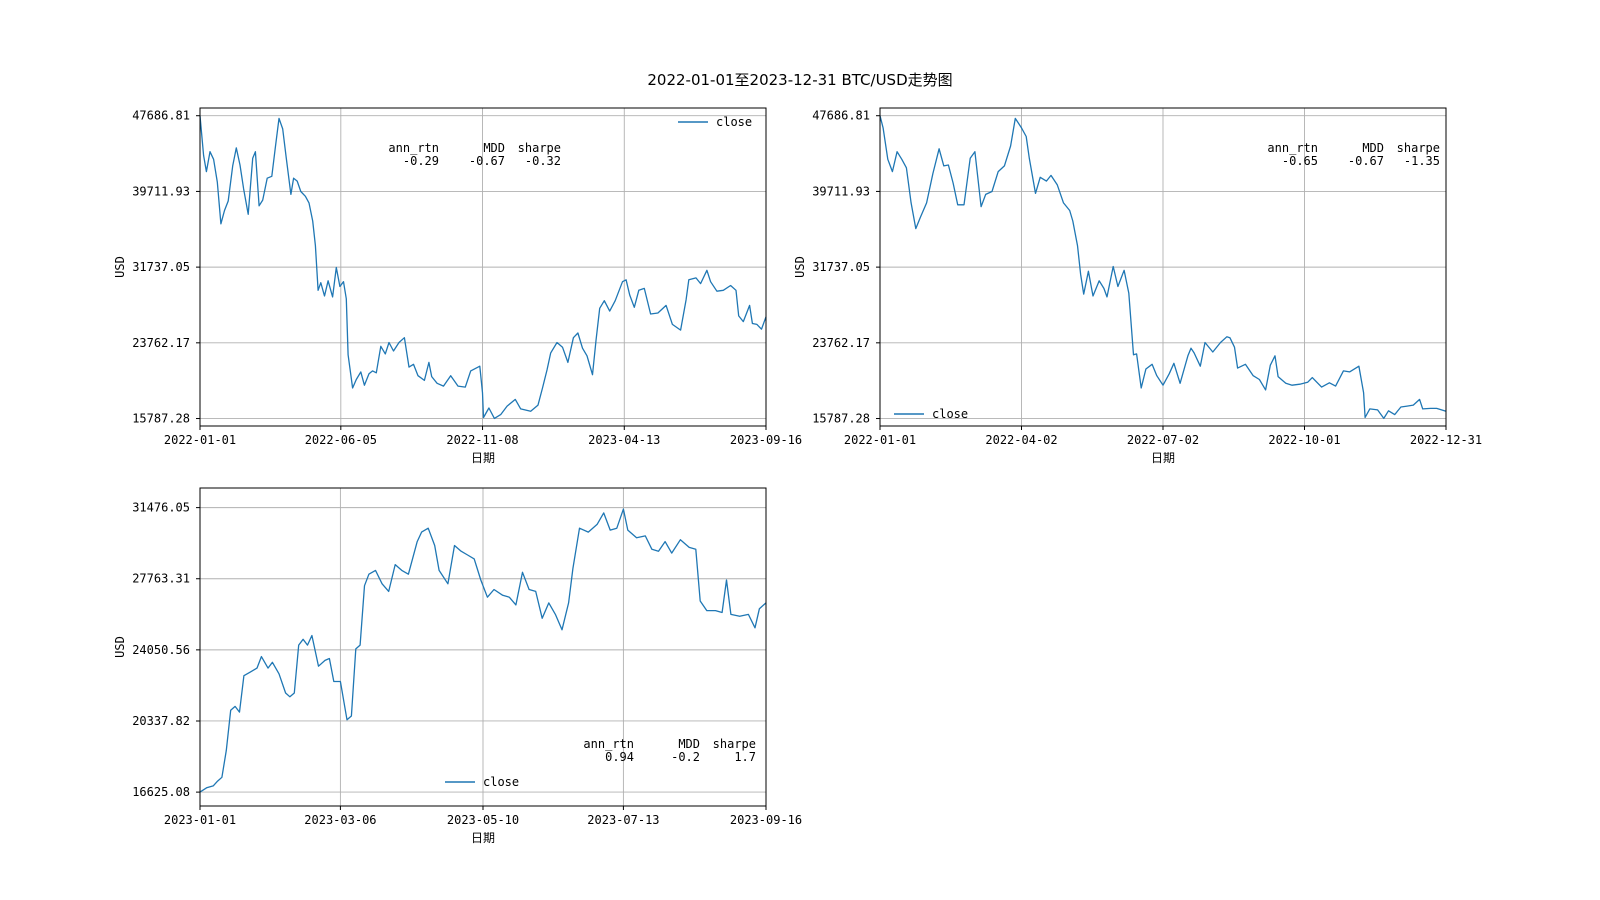 The image size is (1600, 900). Describe the element at coordinates (340, 820) in the screenshot. I see `x-tick-label: 2023-03-06` at that location.